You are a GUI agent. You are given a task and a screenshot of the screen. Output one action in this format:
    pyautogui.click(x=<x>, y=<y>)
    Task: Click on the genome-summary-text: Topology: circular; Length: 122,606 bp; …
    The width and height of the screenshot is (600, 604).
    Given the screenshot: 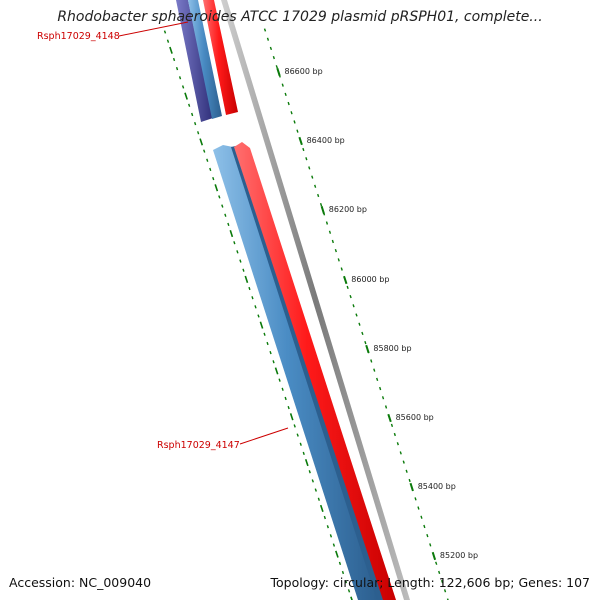 What is the action you would take?
    pyautogui.click(x=430, y=582)
    